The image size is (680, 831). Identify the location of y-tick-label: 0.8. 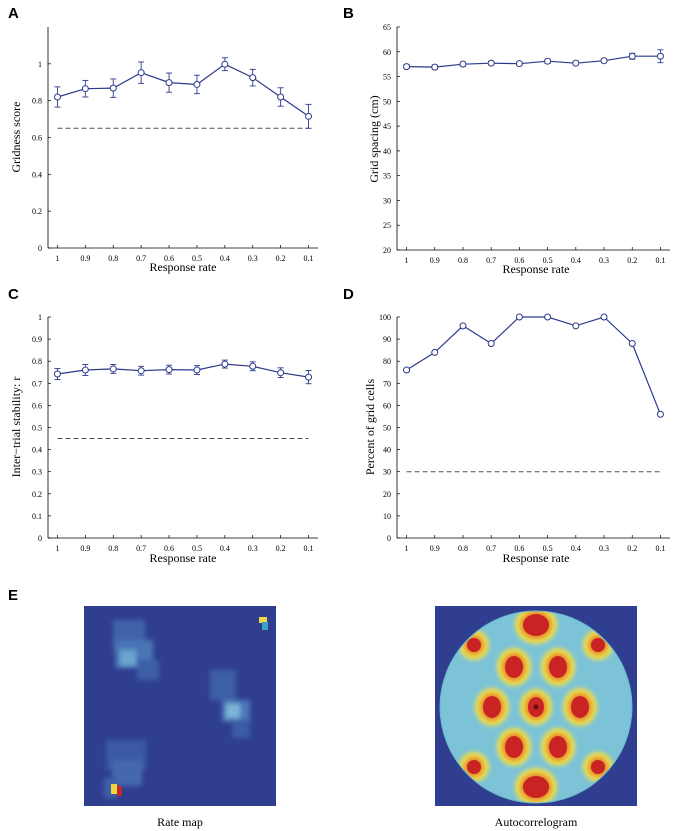
(37, 101).